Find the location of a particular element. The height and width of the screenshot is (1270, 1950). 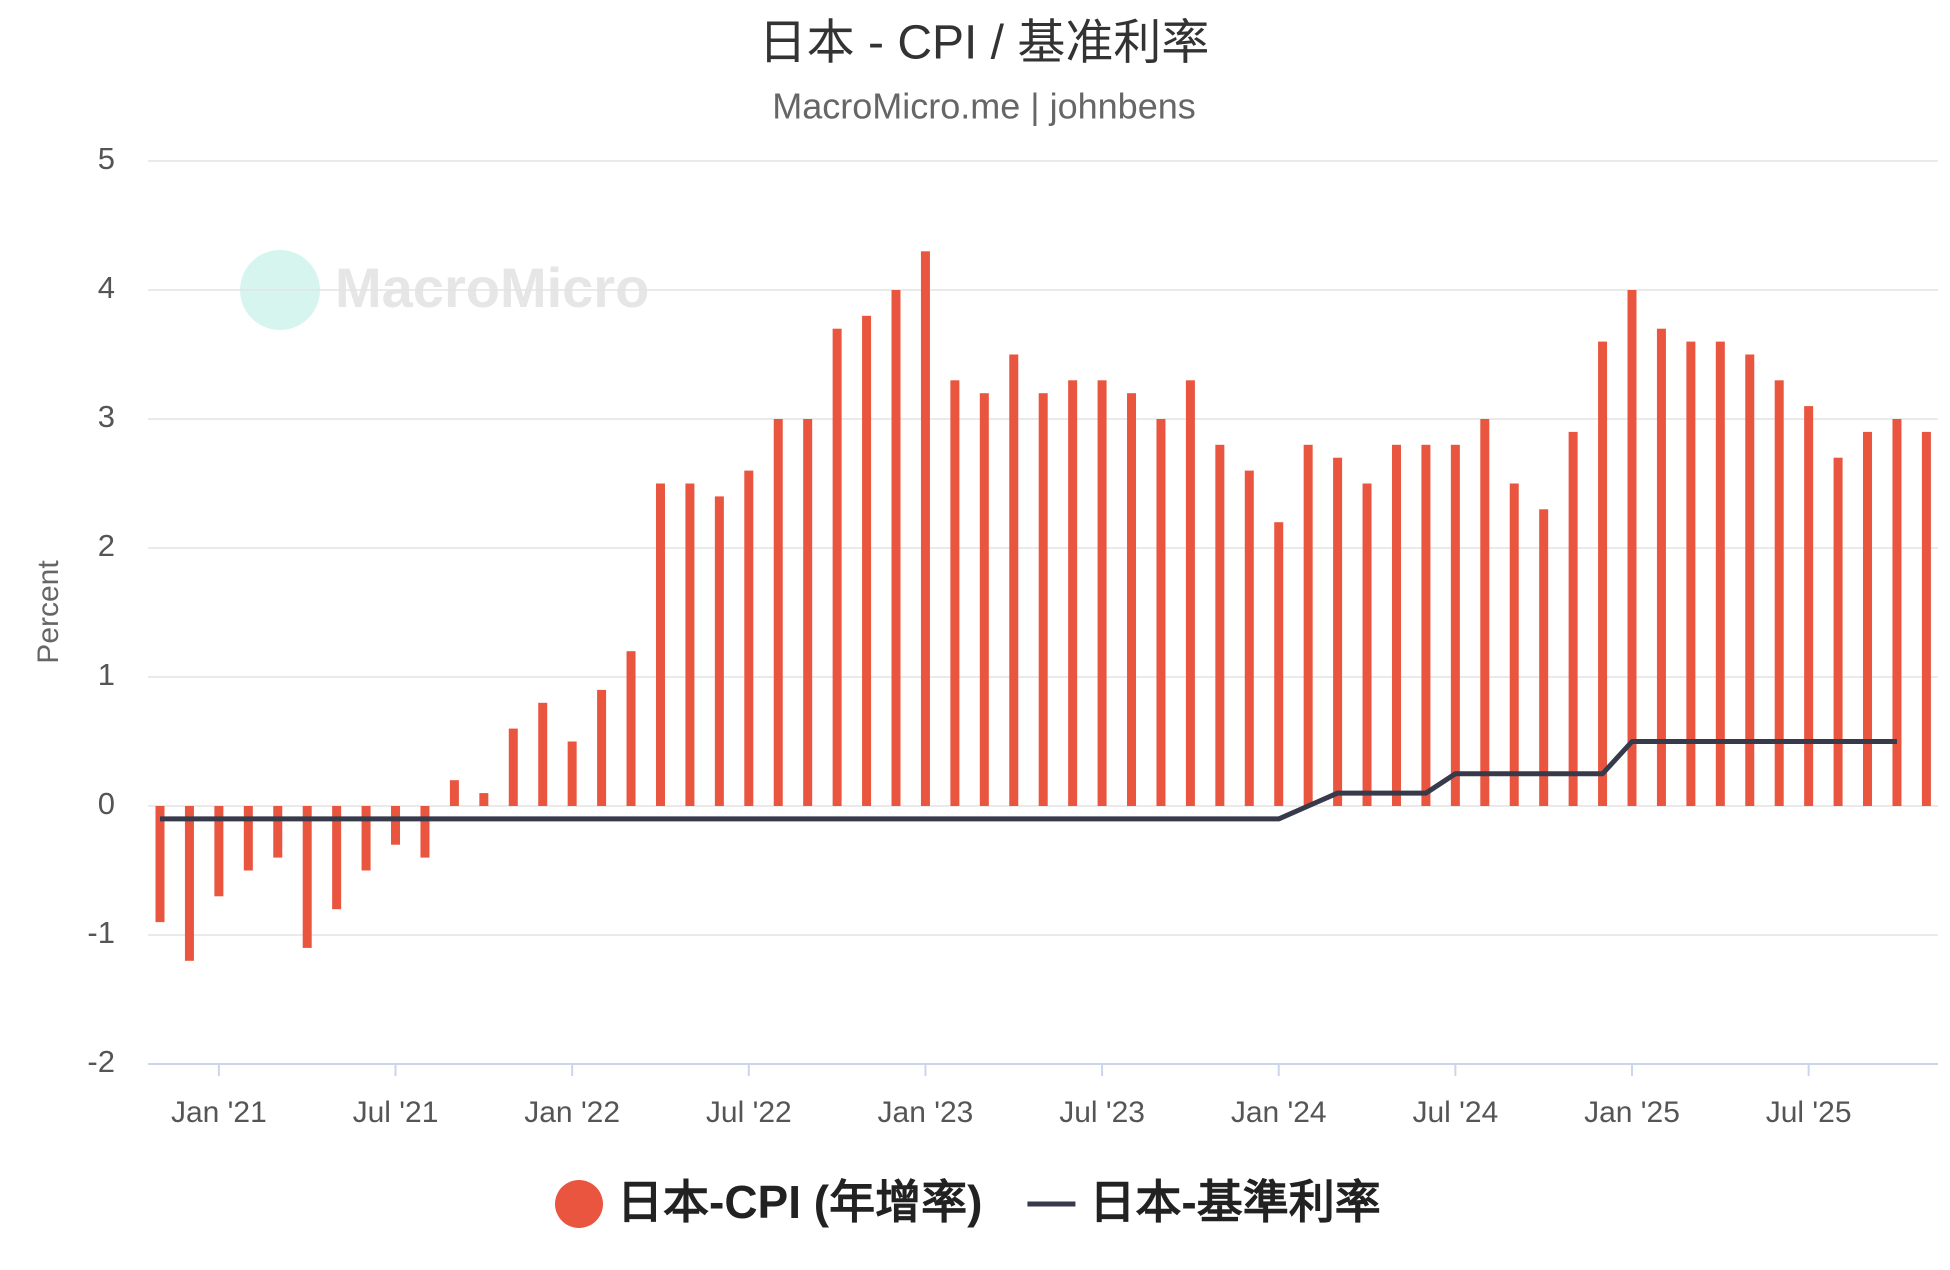

x-tick-label: Jul '21 is located at coordinates (396, 1112).